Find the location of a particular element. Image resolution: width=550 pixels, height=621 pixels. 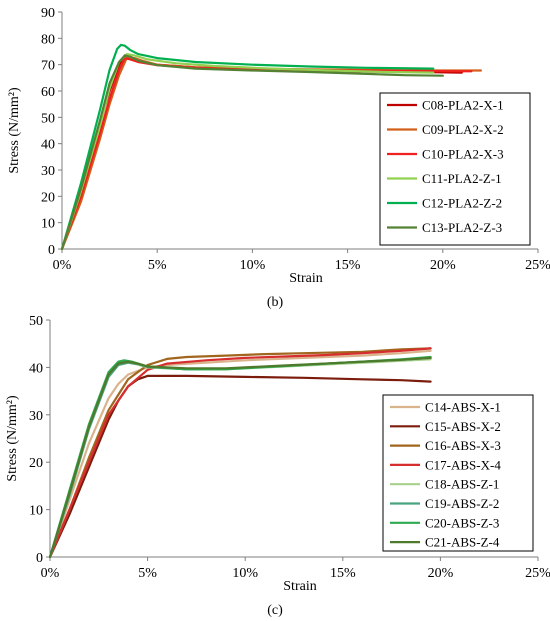

legend-entry: C19-ABS-Z-2 is located at coordinates (462, 503).